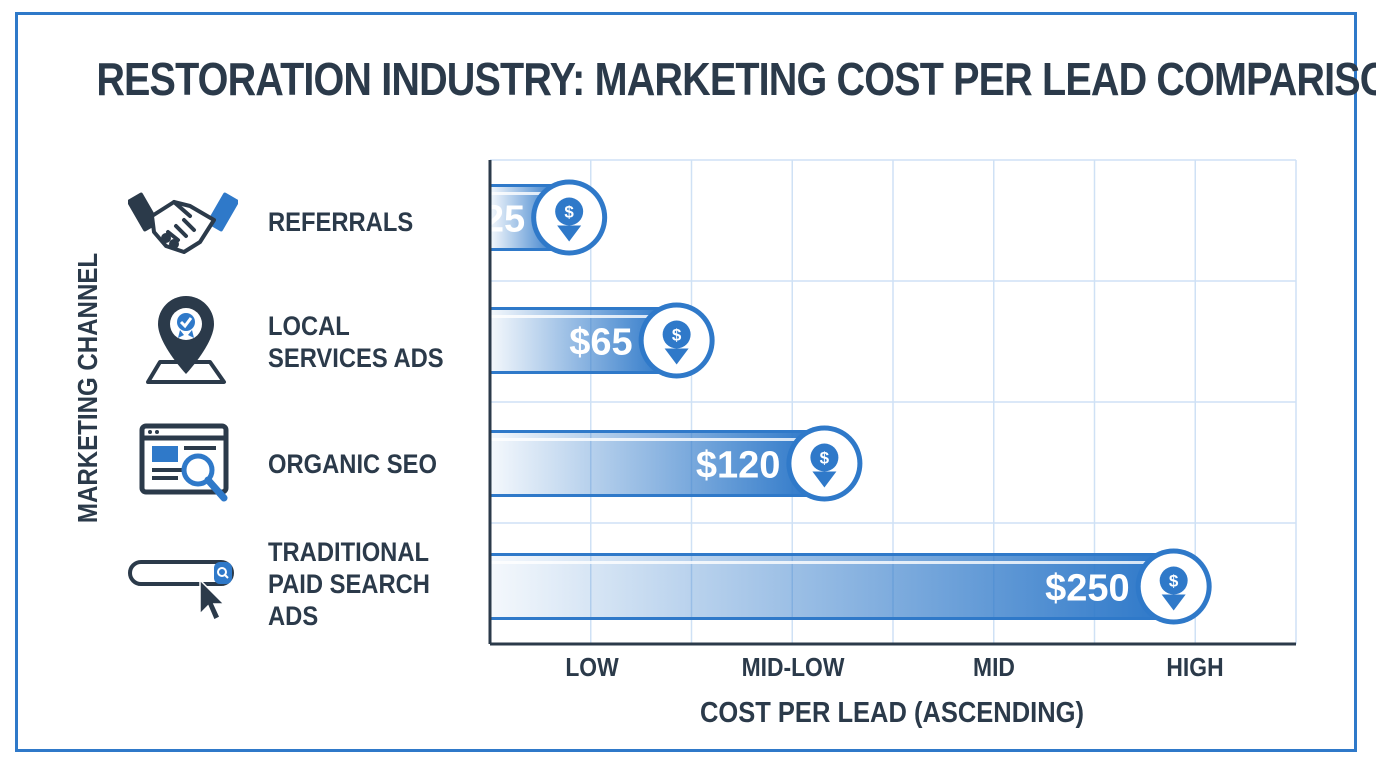 This screenshot has height=768, width=1376. What do you see at coordinates (186, 340) in the screenshot?
I see `location-pin-badge-icon` at bounding box center [186, 340].